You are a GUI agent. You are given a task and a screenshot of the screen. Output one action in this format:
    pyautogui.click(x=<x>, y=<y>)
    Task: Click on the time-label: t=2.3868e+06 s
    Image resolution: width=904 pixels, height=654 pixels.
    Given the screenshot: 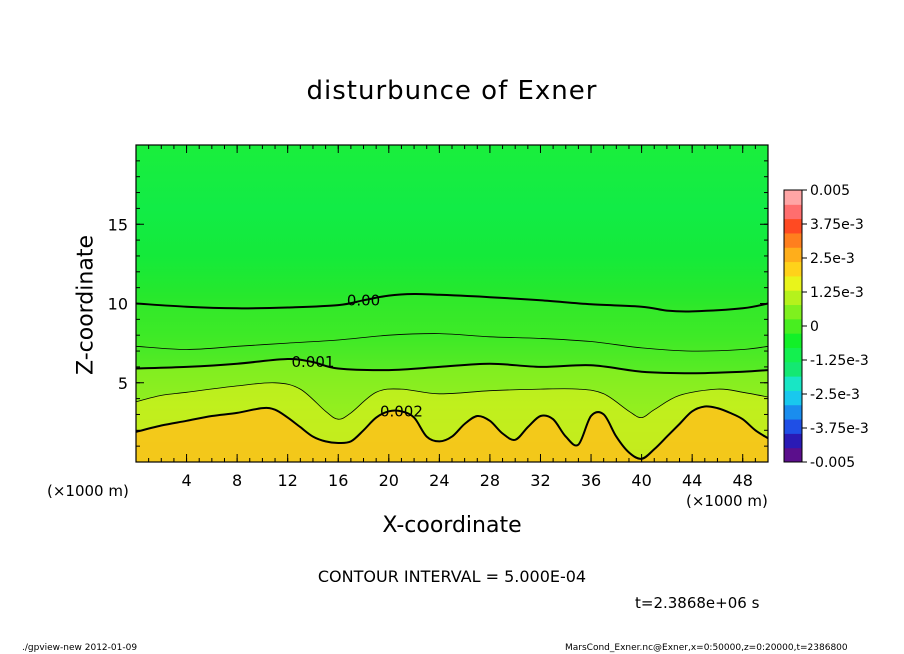 What is the action you would take?
    pyautogui.click(x=697, y=603)
    